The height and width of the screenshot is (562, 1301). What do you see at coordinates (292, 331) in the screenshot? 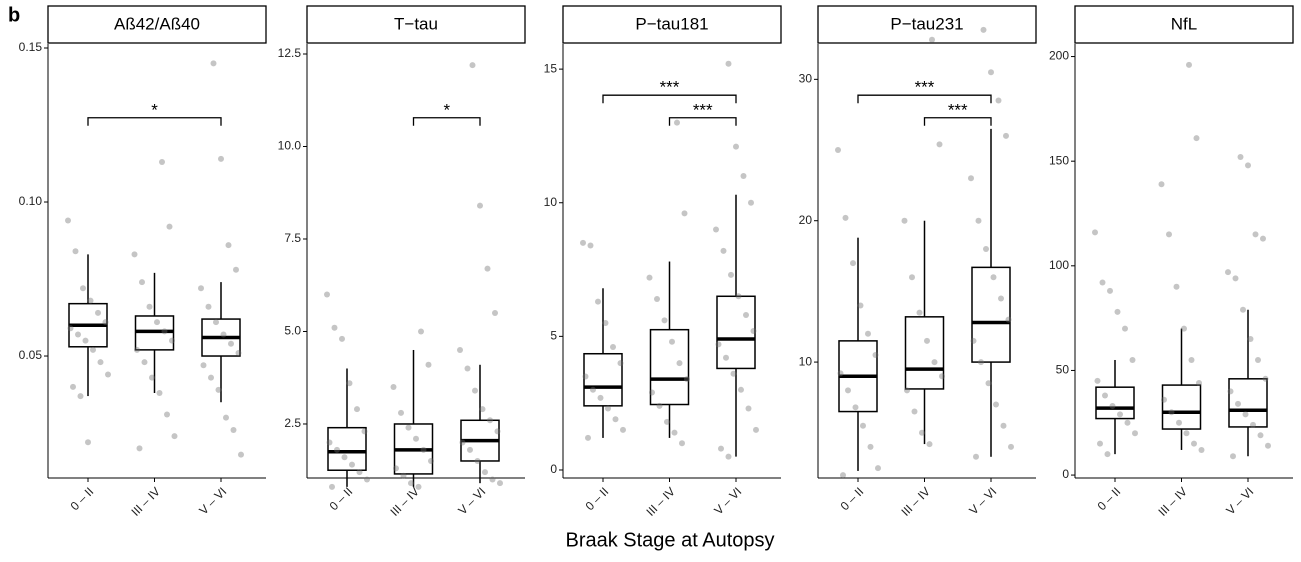
I see `y-tick-label: 5.0` at bounding box center [292, 331].